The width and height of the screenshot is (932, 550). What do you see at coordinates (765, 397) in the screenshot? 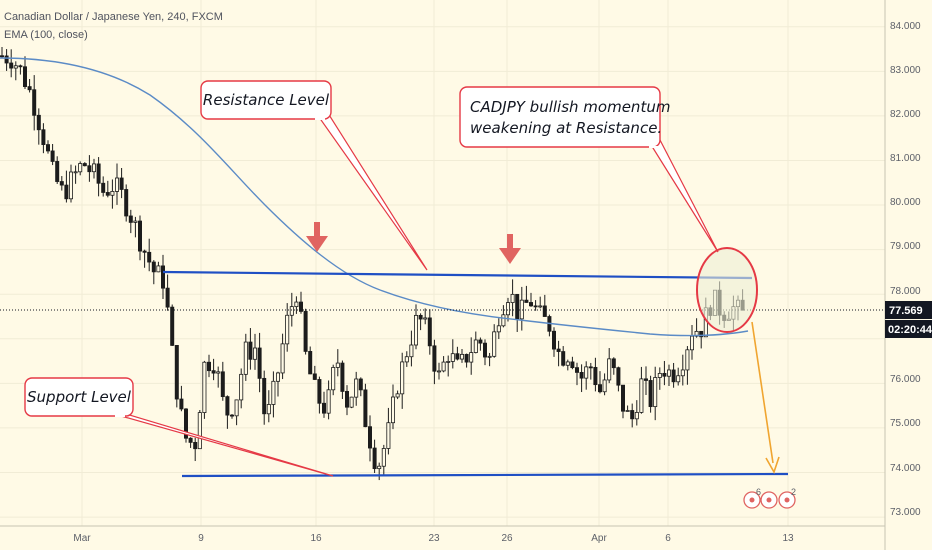
I see `projection-arrow` at bounding box center [765, 397].